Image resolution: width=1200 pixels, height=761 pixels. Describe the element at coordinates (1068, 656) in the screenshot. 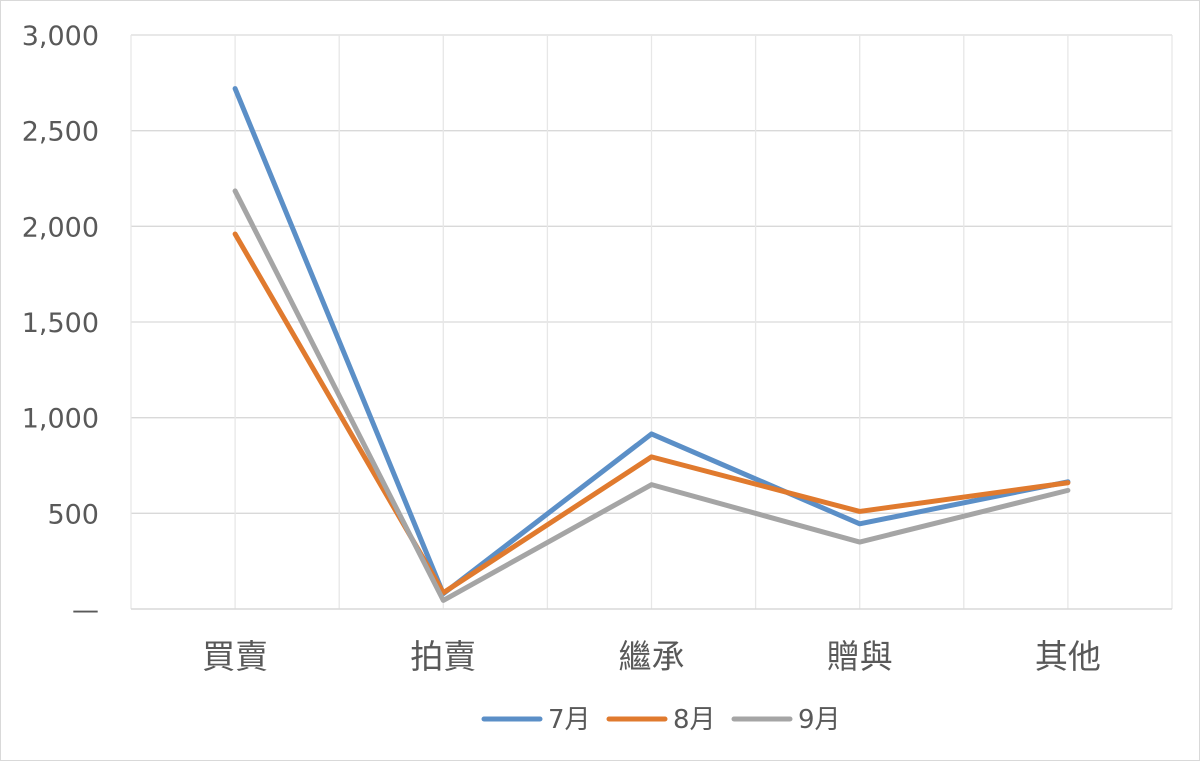

I see `x-tick-label: 其他` at that location.